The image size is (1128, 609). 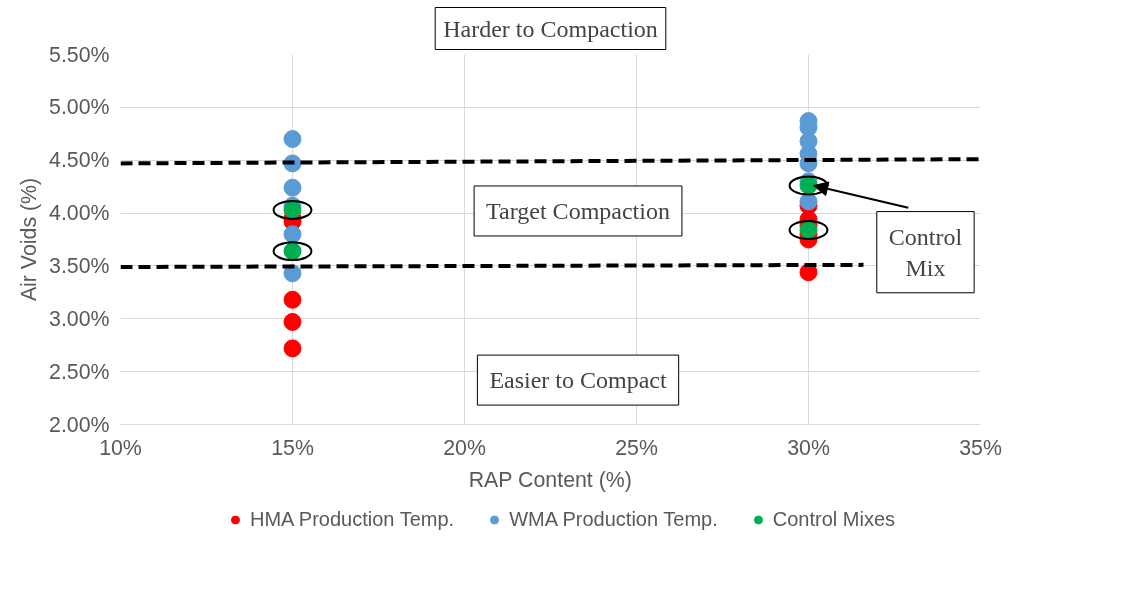 What do you see at coordinates (120, 447) in the screenshot?
I see `x-tick-label: 10%` at bounding box center [120, 447].